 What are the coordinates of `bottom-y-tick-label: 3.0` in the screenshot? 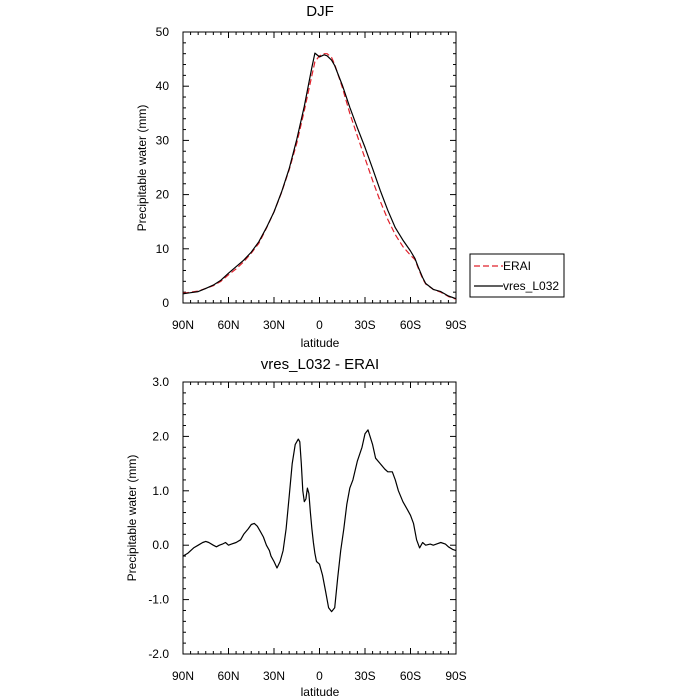 It's located at (160, 382).